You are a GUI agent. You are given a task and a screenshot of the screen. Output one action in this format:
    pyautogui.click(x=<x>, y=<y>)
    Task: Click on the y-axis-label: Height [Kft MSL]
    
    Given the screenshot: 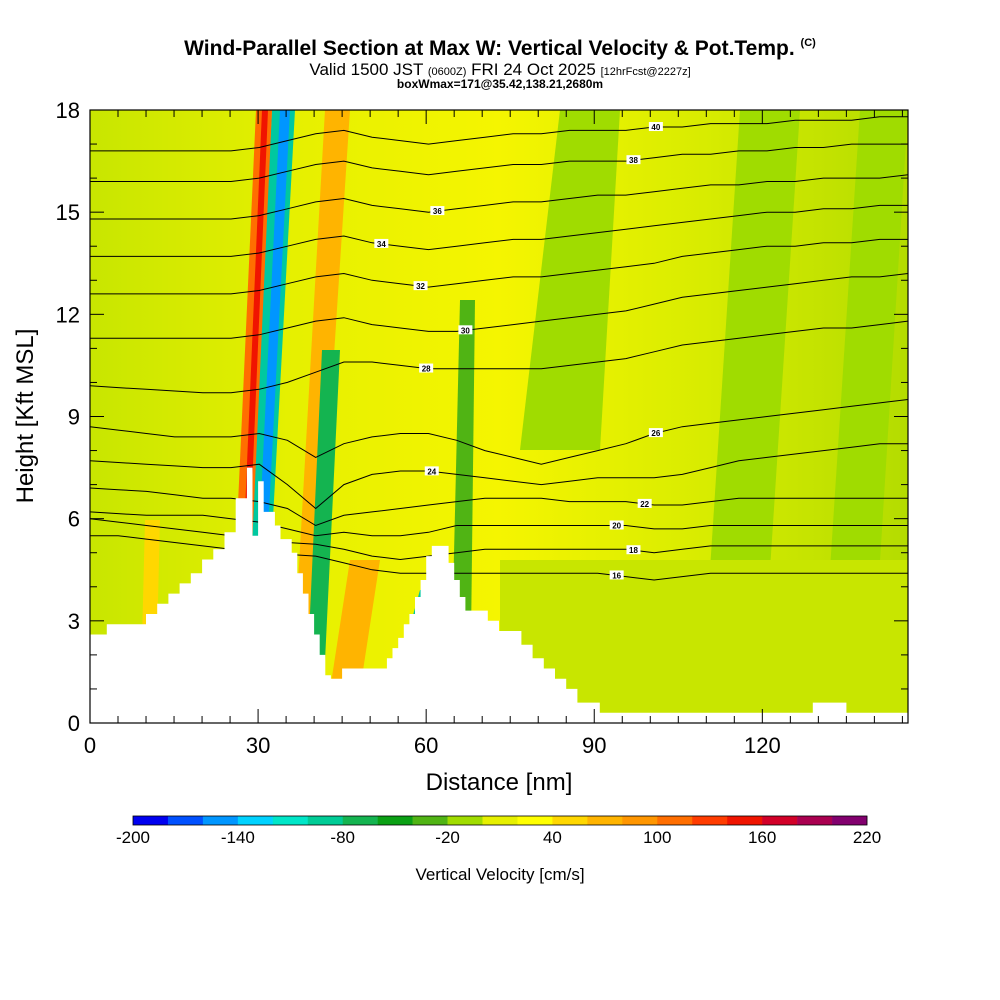 What is the action you would take?
    pyautogui.click(x=25, y=416)
    